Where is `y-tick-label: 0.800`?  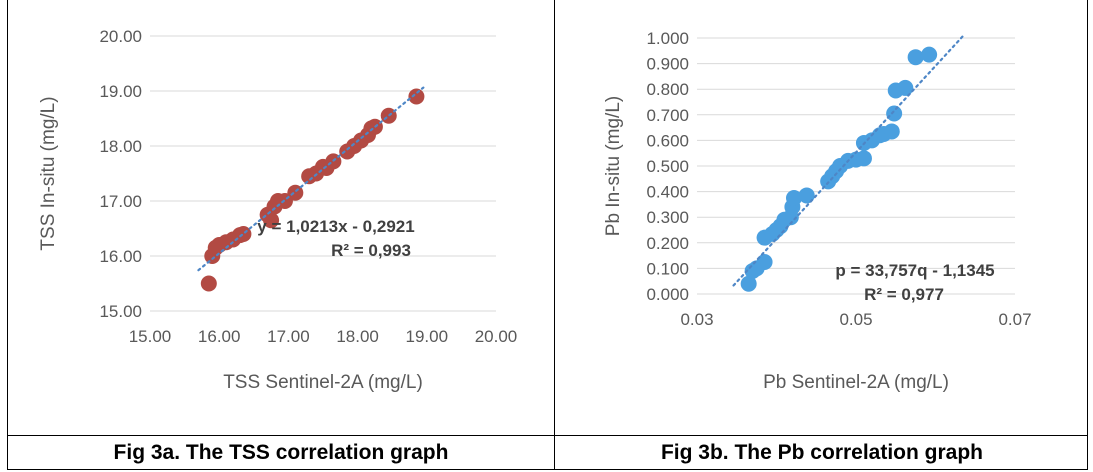
y-tick-label: 0.800 is located at coordinates (667, 89).